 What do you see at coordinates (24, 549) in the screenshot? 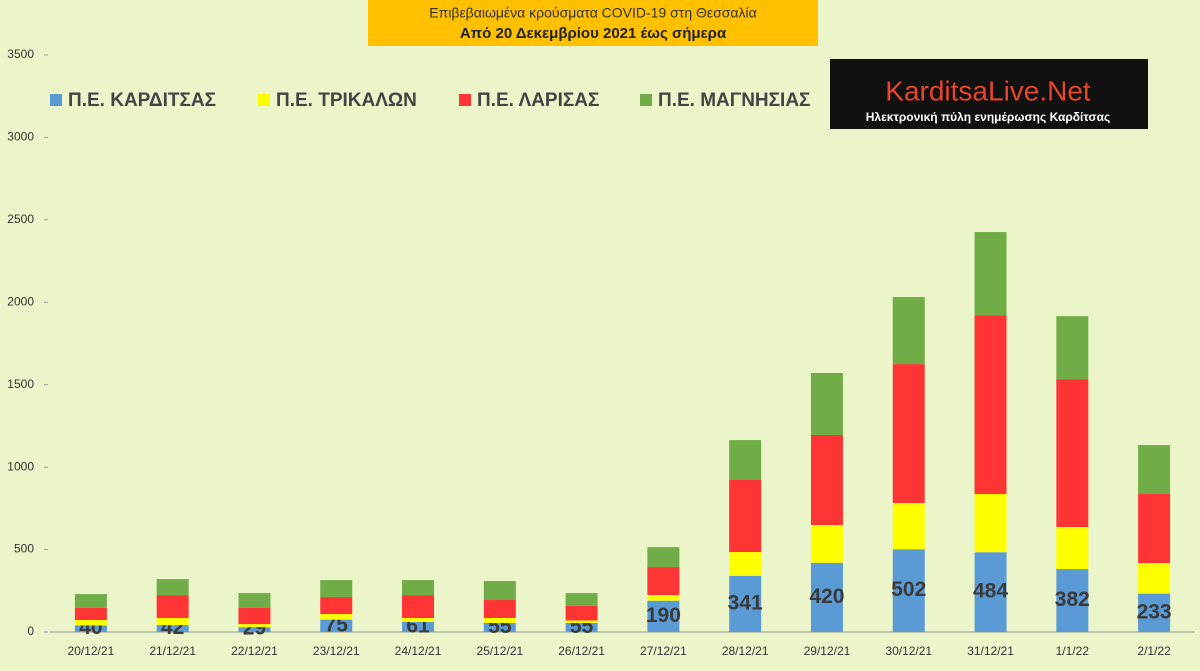
I see `y-tick-label: 500` at bounding box center [24, 549].